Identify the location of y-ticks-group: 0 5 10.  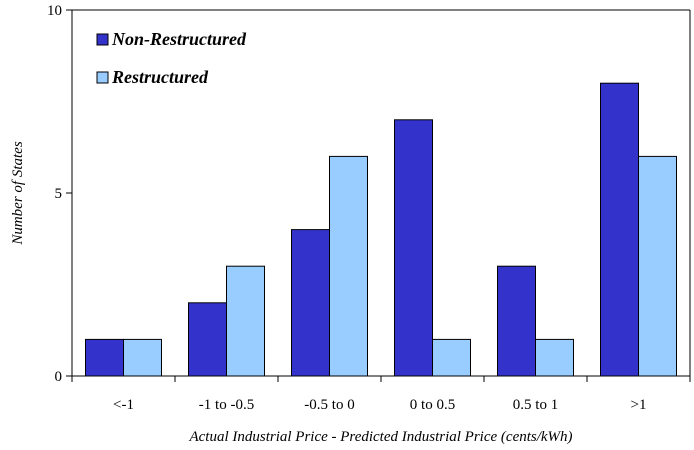
(59, 194).